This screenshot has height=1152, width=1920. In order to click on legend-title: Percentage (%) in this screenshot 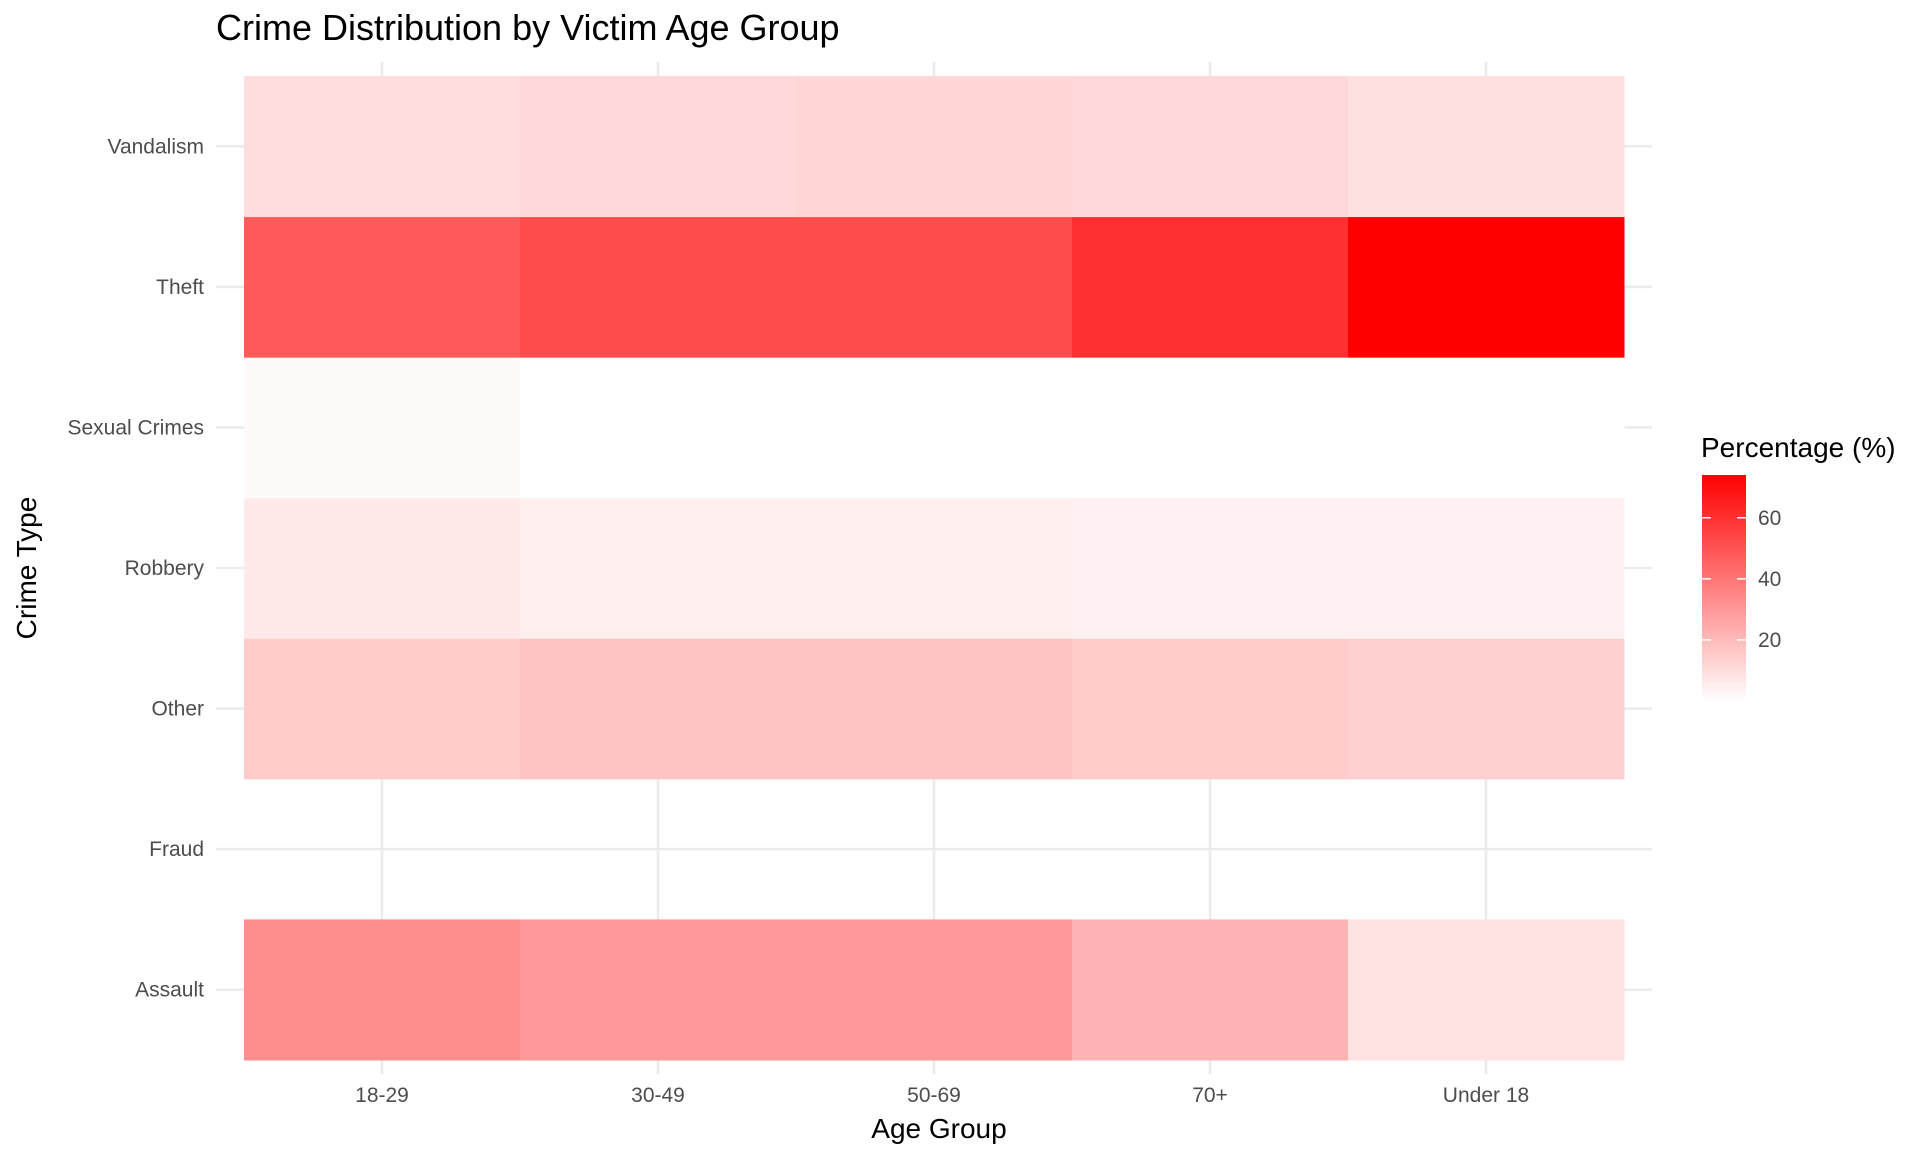, I will do `click(1798, 447)`.